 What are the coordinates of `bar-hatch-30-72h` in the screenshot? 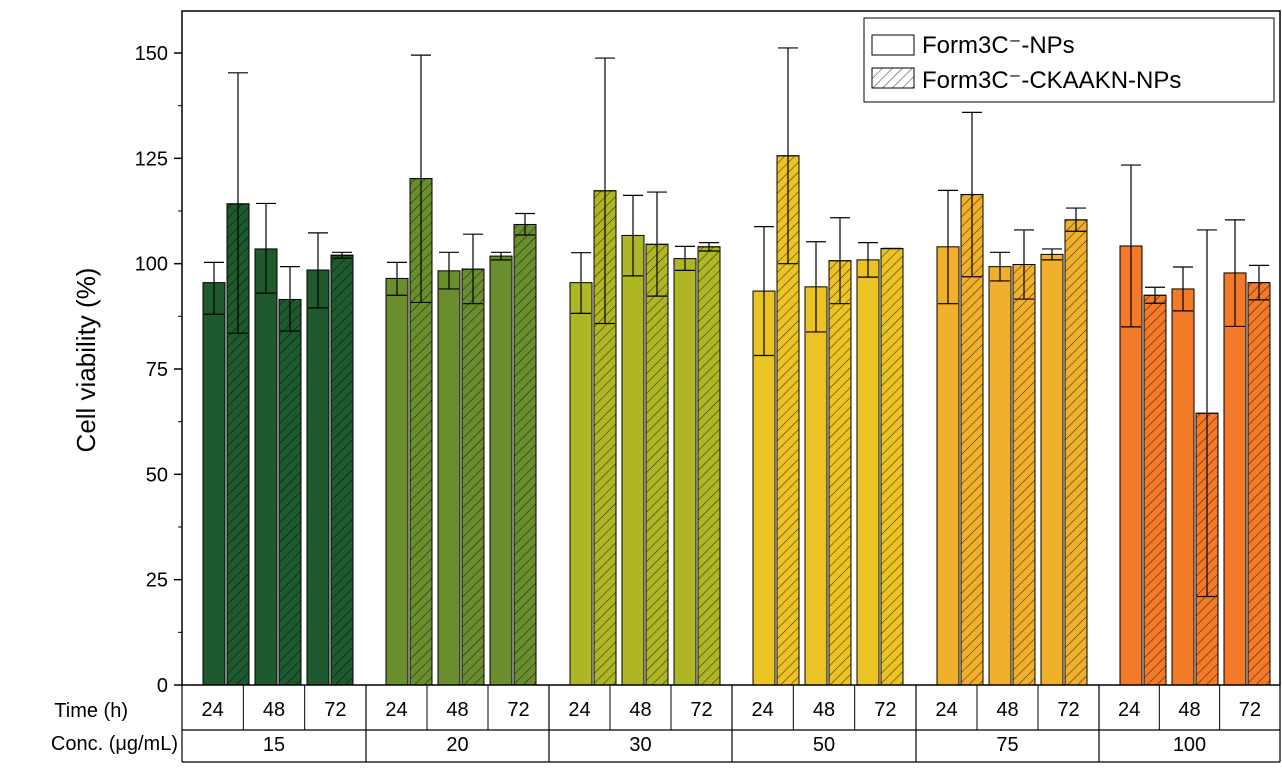 It's located at (709, 466).